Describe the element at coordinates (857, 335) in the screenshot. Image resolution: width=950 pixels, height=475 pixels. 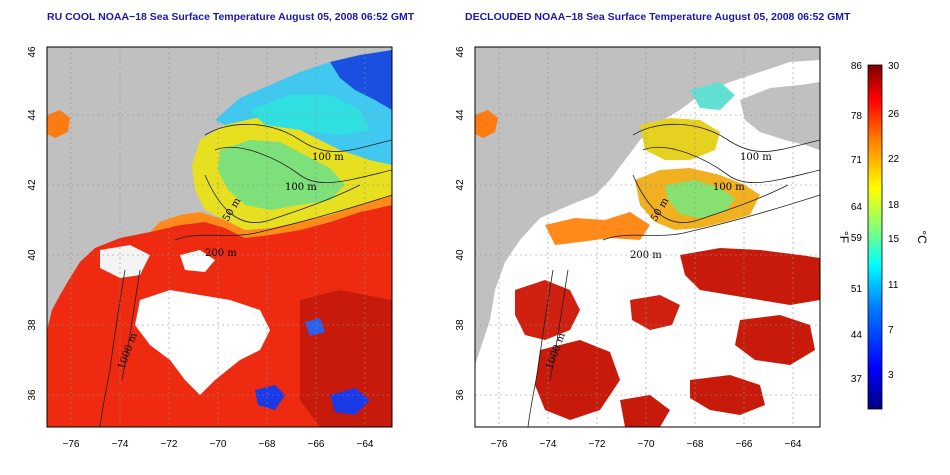
I see `fahrenheit-tick: 44` at that location.